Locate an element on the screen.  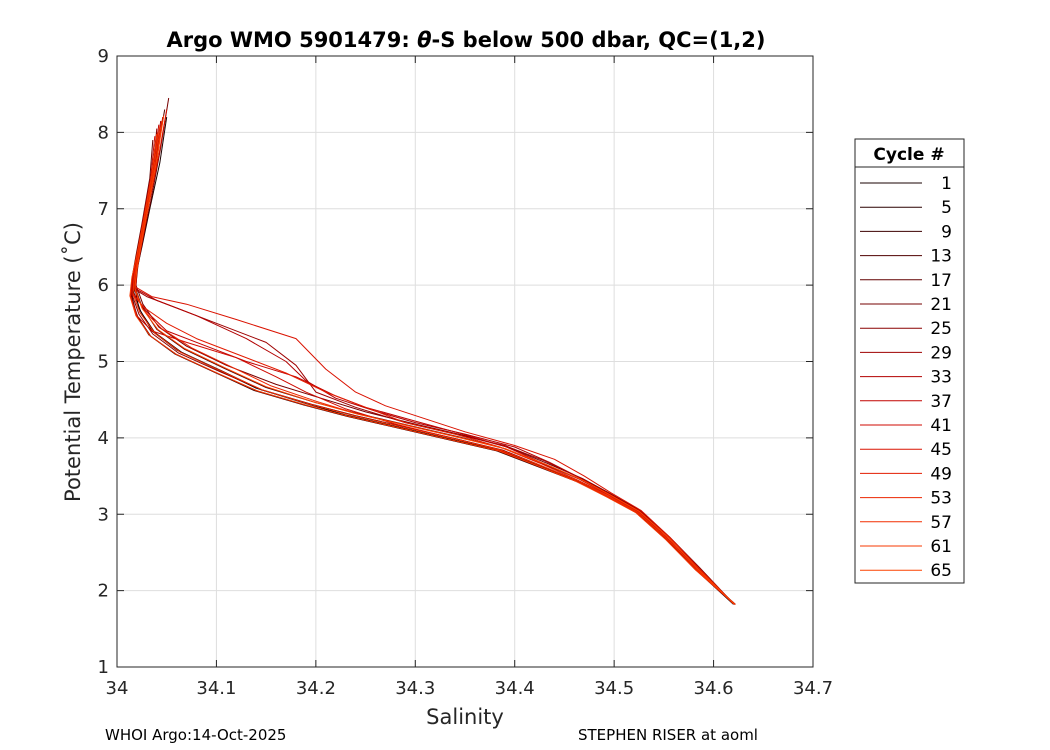
y-tick-label: 7 is located at coordinates (103, 209).